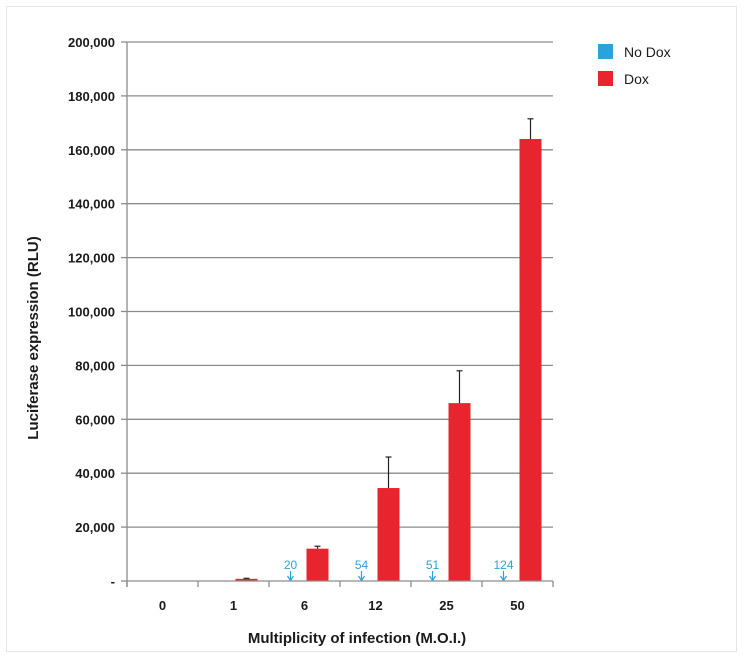  Describe the element at coordinates (233, 605) in the screenshot. I see `x-tick-label: 1` at that location.